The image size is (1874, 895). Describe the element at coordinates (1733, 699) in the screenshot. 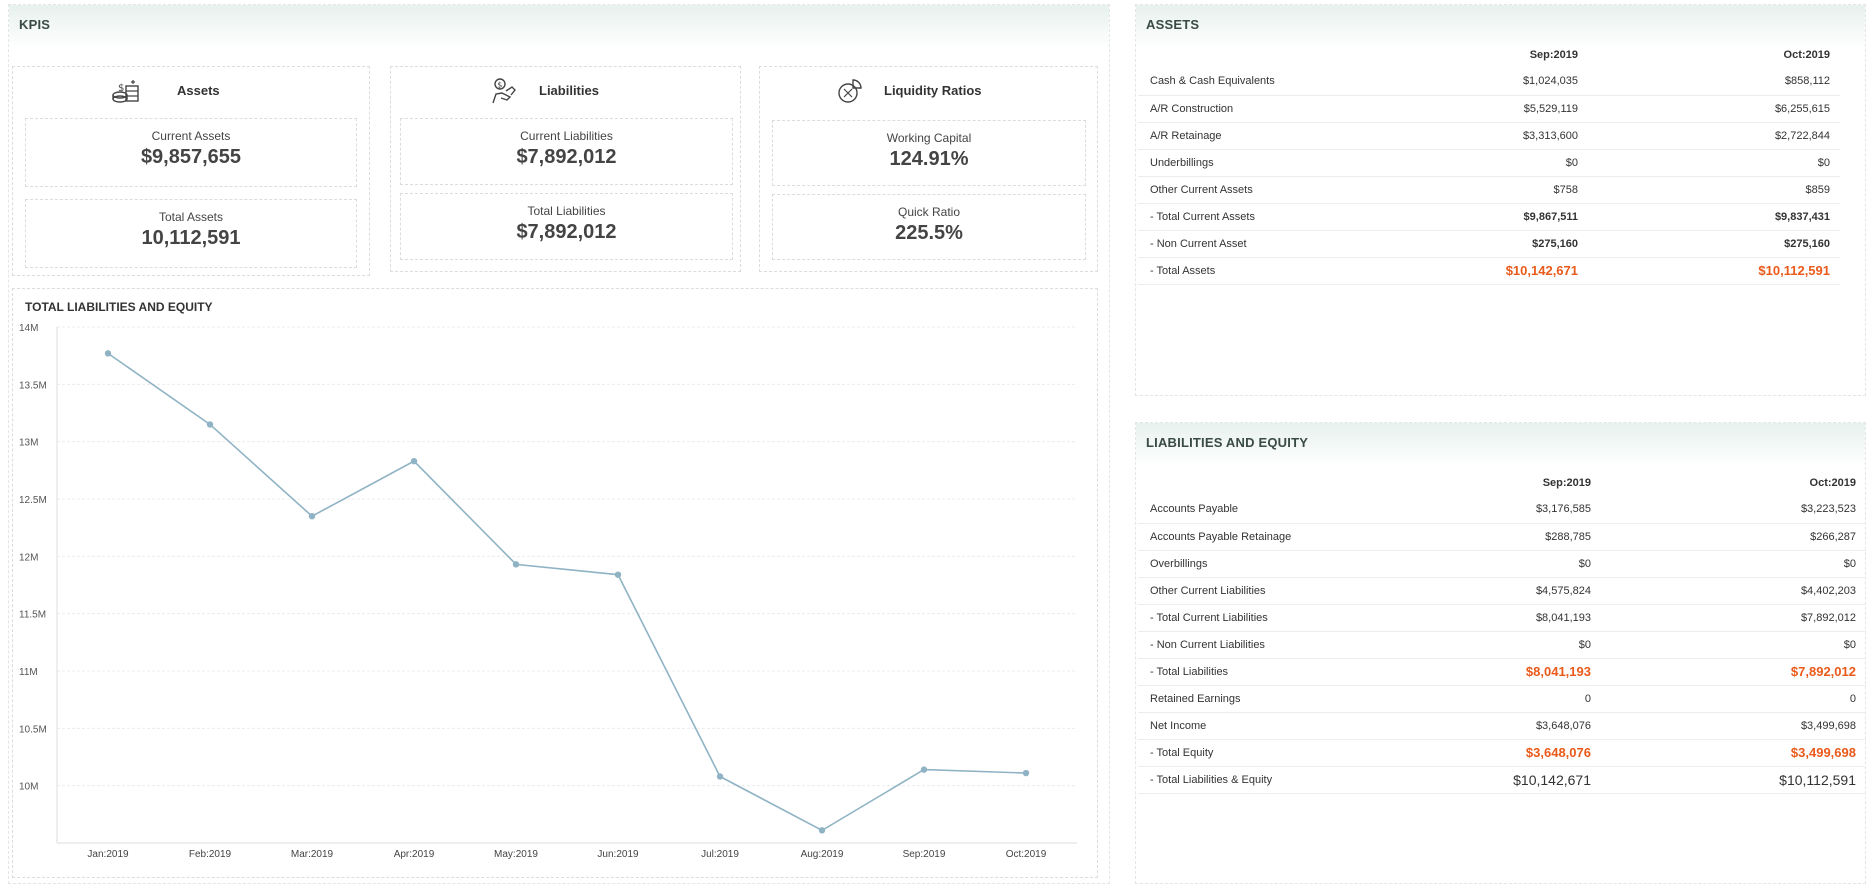

I see `row-value-oct: 0` at that location.